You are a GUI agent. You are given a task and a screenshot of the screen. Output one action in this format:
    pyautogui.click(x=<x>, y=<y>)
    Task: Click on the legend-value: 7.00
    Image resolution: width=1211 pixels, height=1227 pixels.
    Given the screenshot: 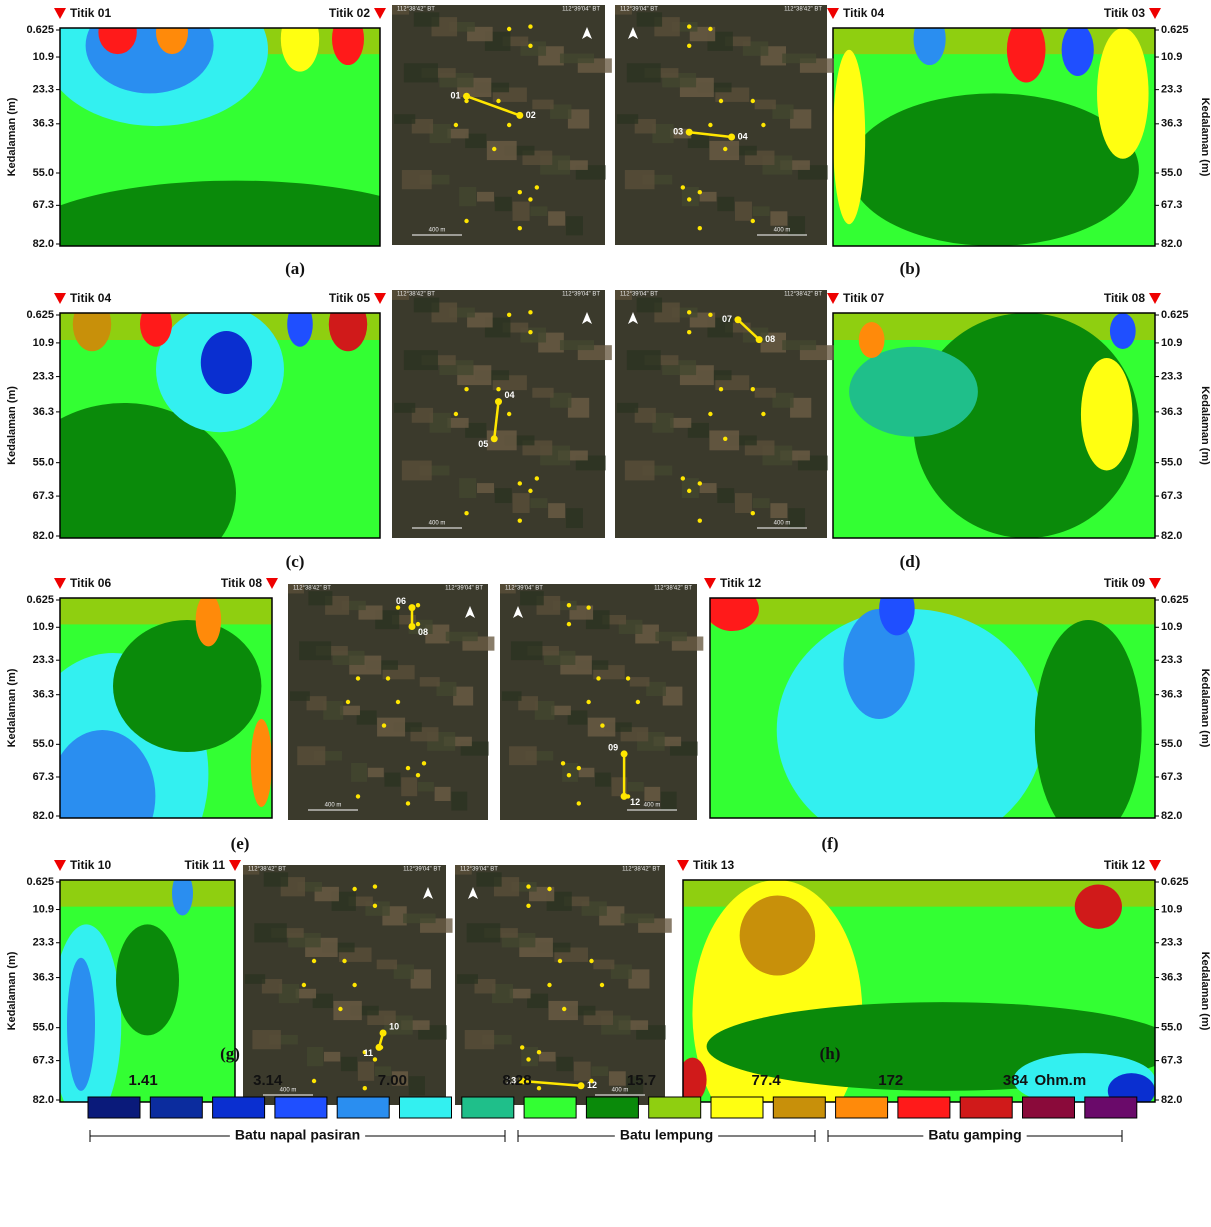 What is the action you would take?
    pyautogui.click(x=392, y=1080)
    